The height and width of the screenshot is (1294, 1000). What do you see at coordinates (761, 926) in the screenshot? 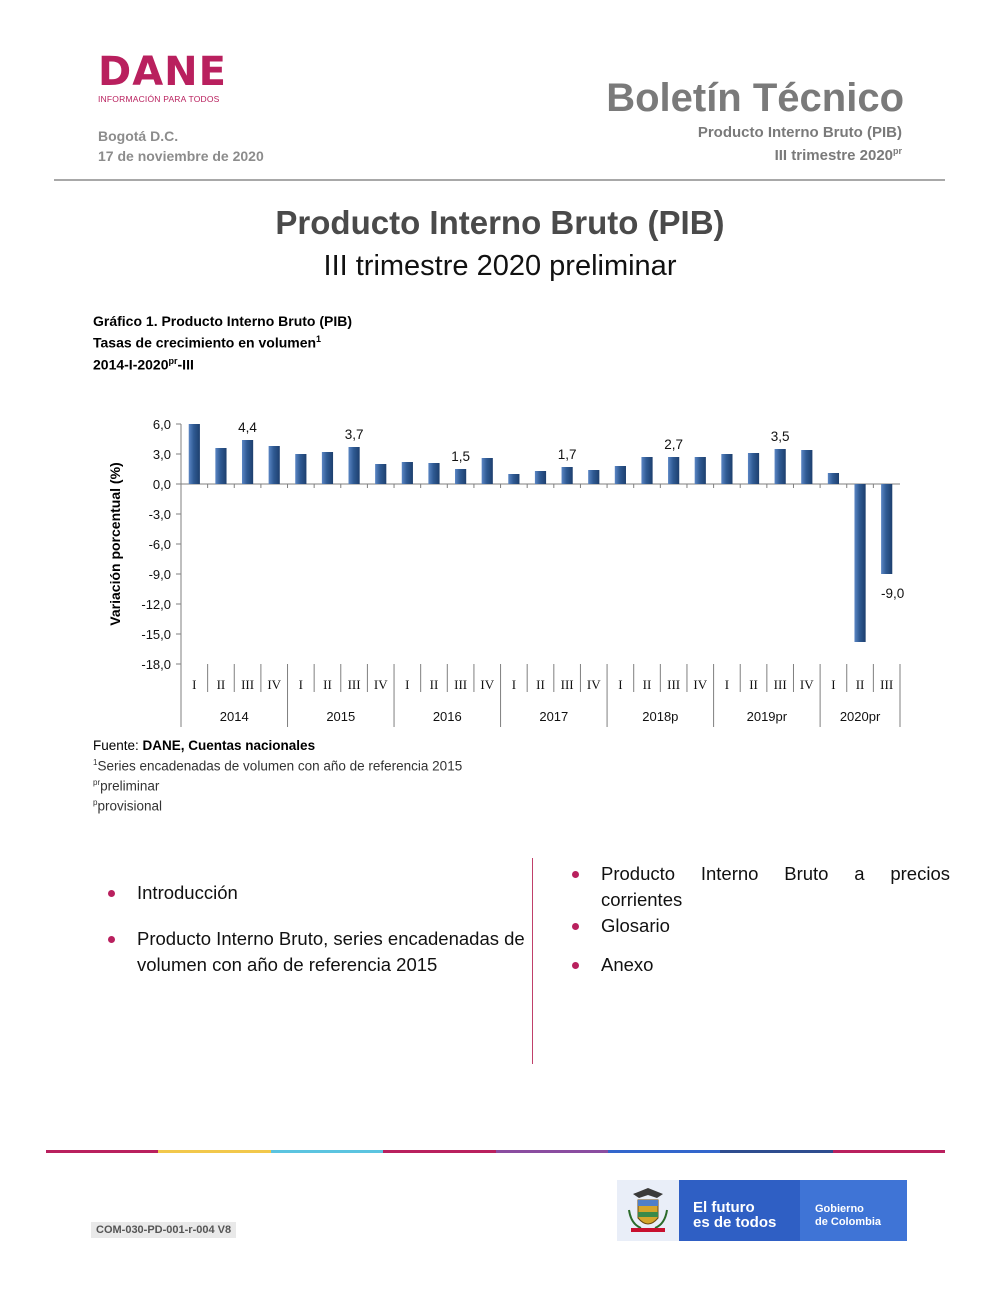
I see `toc-item-glosario: Glosario` at bounding box center [761, 926].